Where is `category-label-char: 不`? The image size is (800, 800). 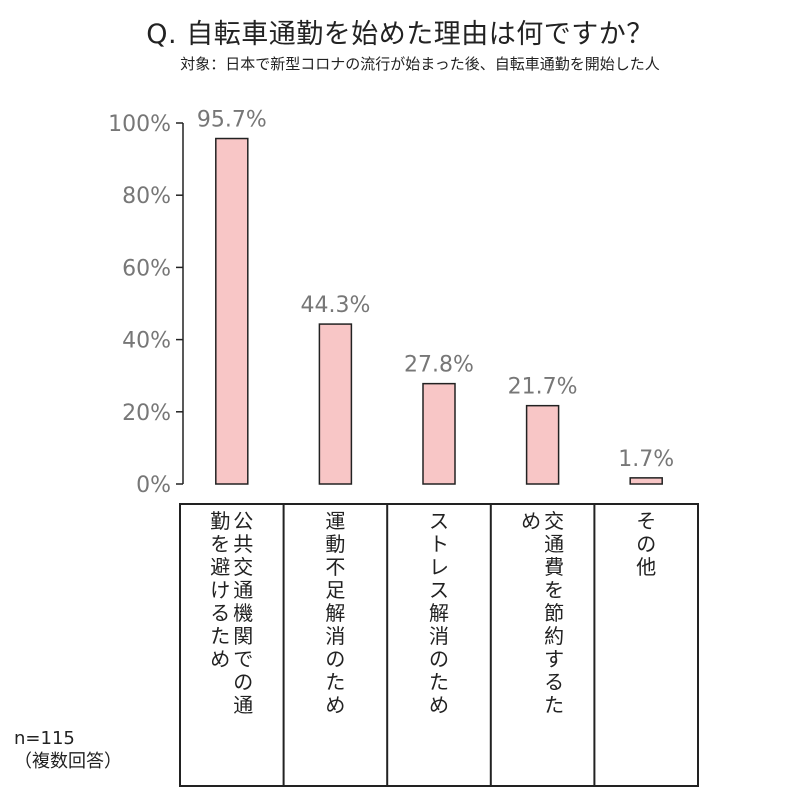 category-label-char: 不 is located at coordinates (335, 567).